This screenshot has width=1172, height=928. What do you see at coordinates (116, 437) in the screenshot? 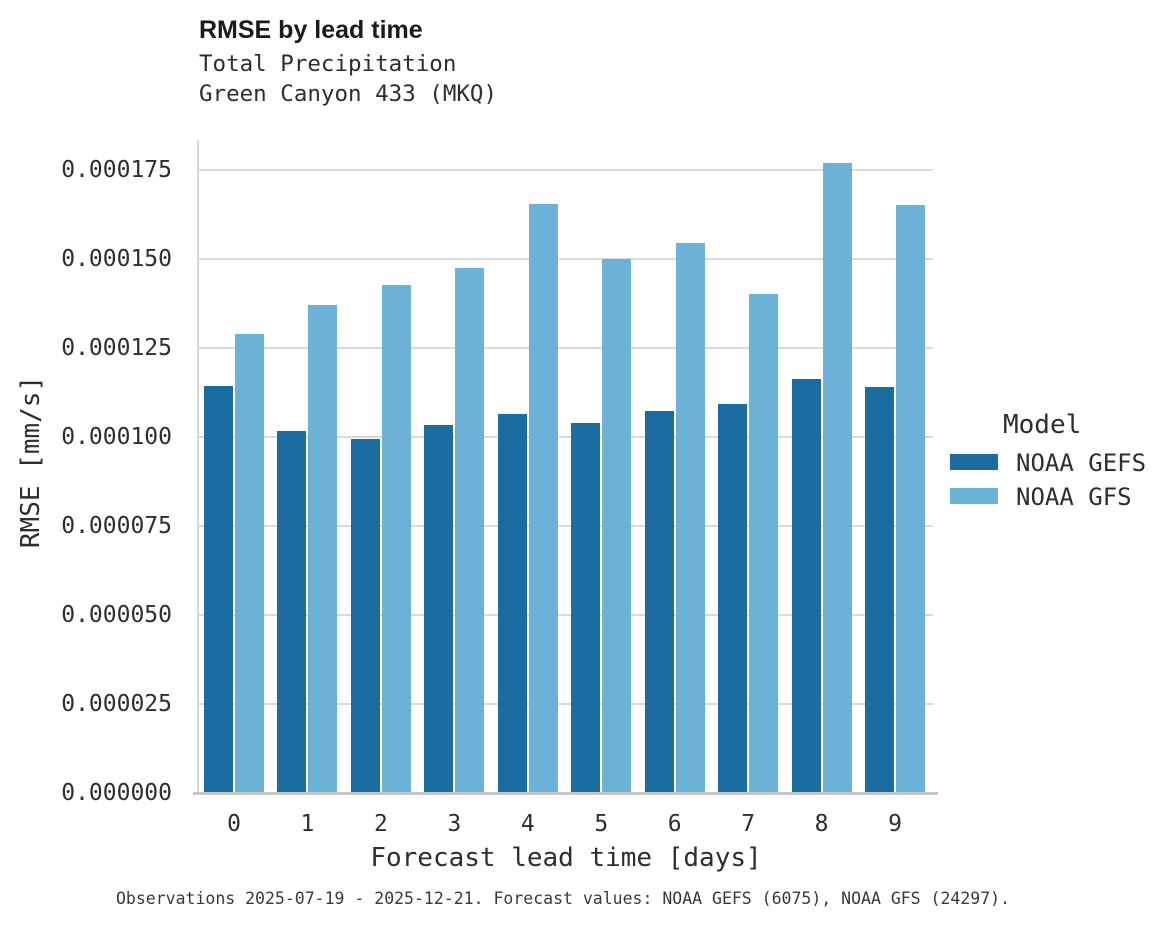
I see `y-tick-label: 0.000100` at bounding box center [116, 437].